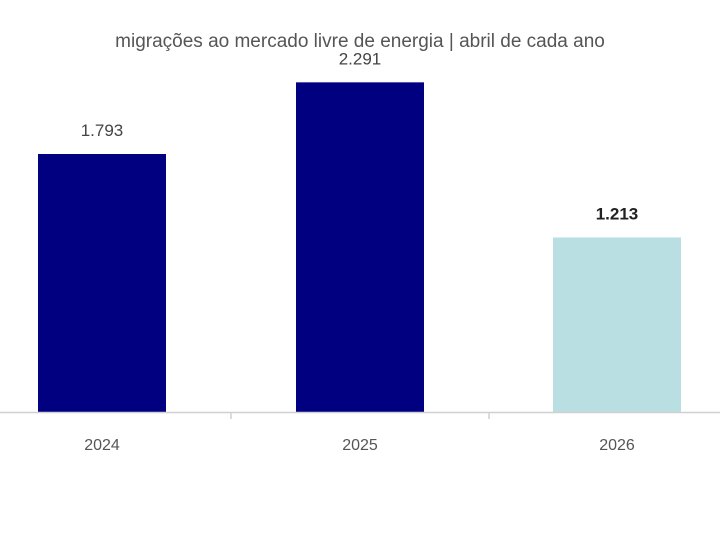 Image resolution: width=720 pixels, height=540 pixels. I want to click on bar-2026, so click(617, 324).